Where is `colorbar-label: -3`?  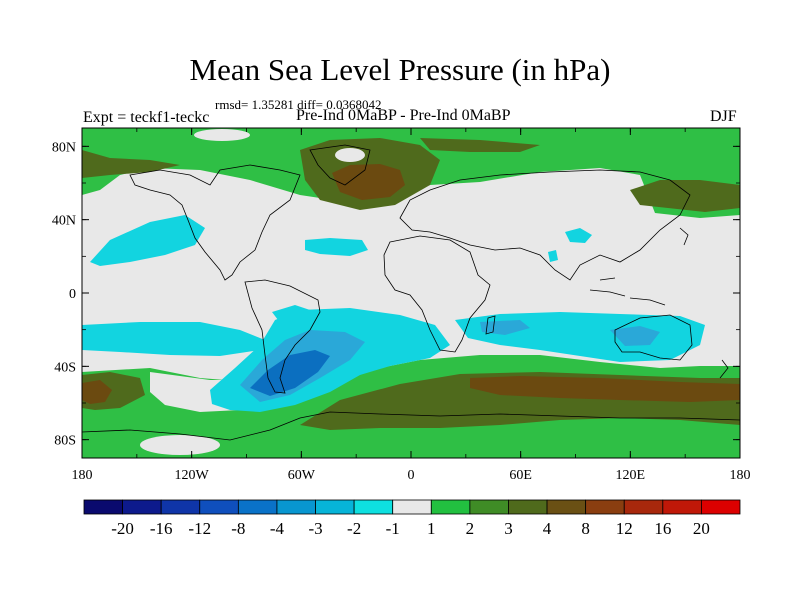 colorbar-label: -3 is located at coordinates (315, 528).